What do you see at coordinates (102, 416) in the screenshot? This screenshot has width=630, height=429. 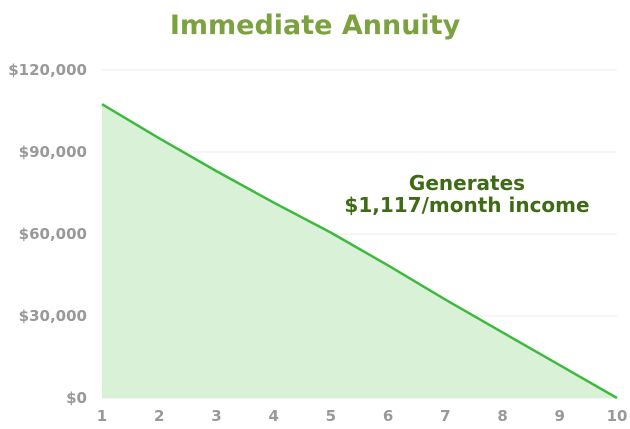 I see `x-tick-label: 1` at bounding box center [102, 416].